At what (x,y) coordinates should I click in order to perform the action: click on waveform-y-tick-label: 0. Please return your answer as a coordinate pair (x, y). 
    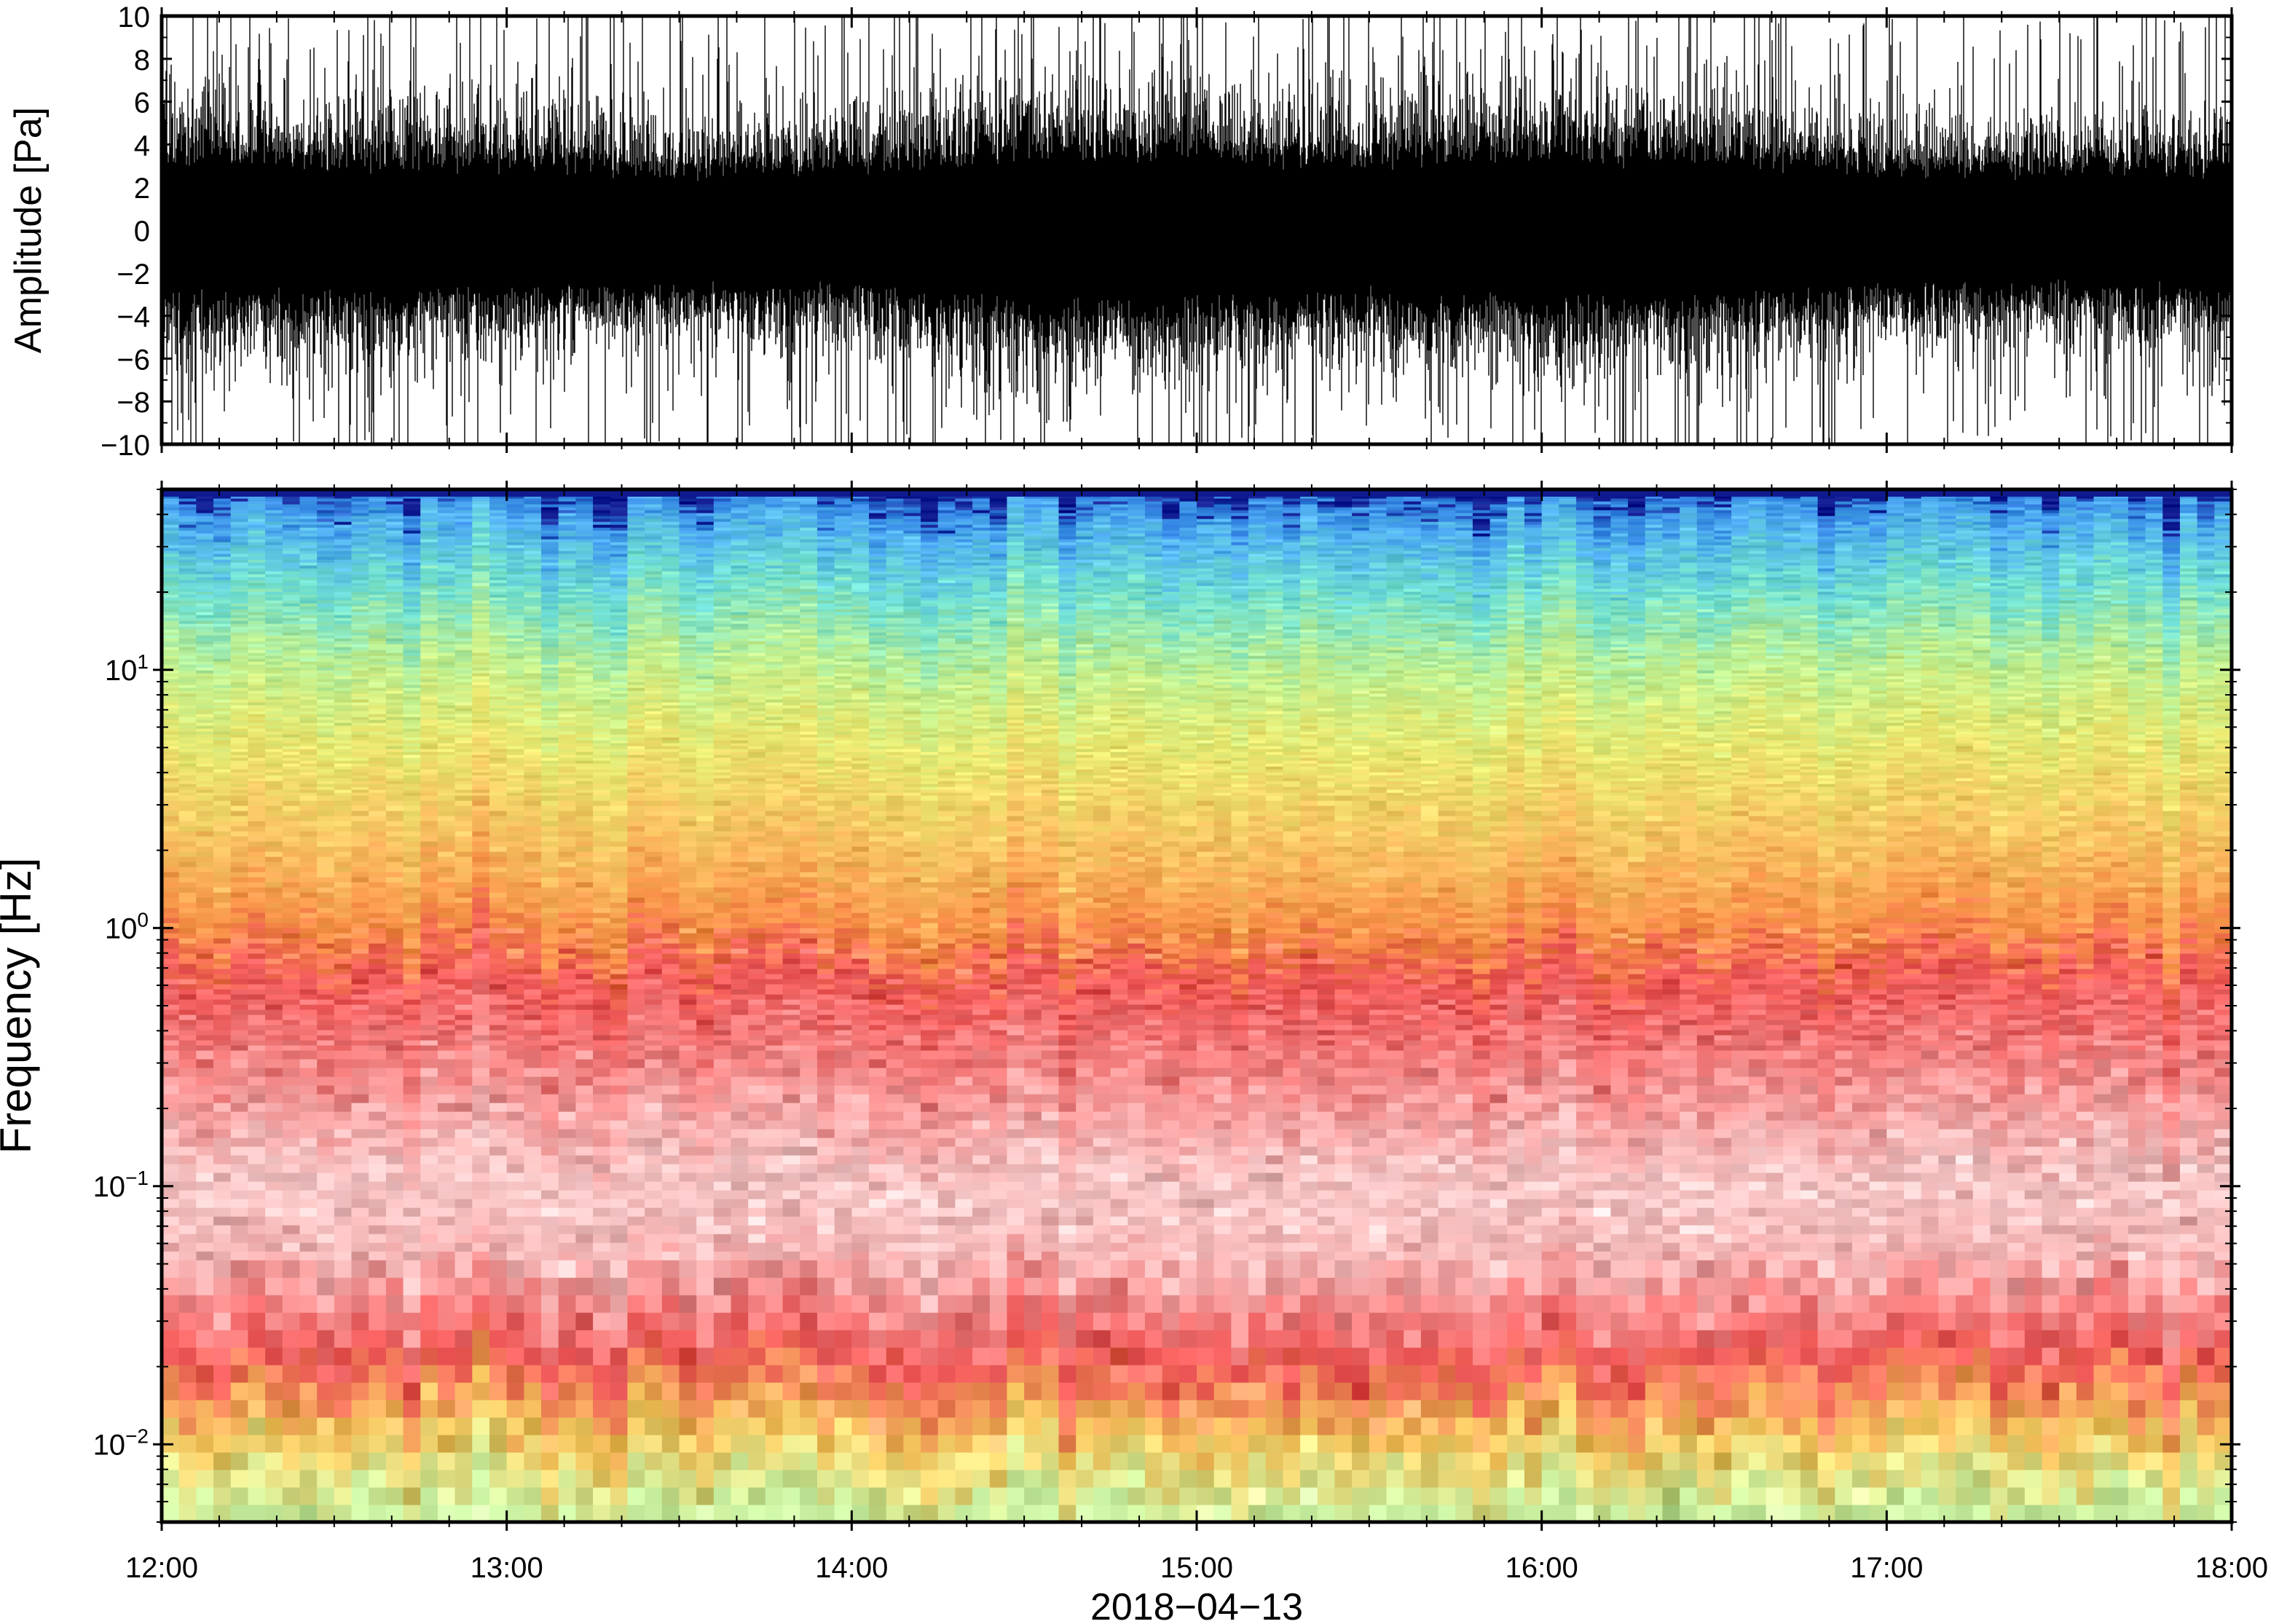
    Looking at the image, I should click on (142, 232).